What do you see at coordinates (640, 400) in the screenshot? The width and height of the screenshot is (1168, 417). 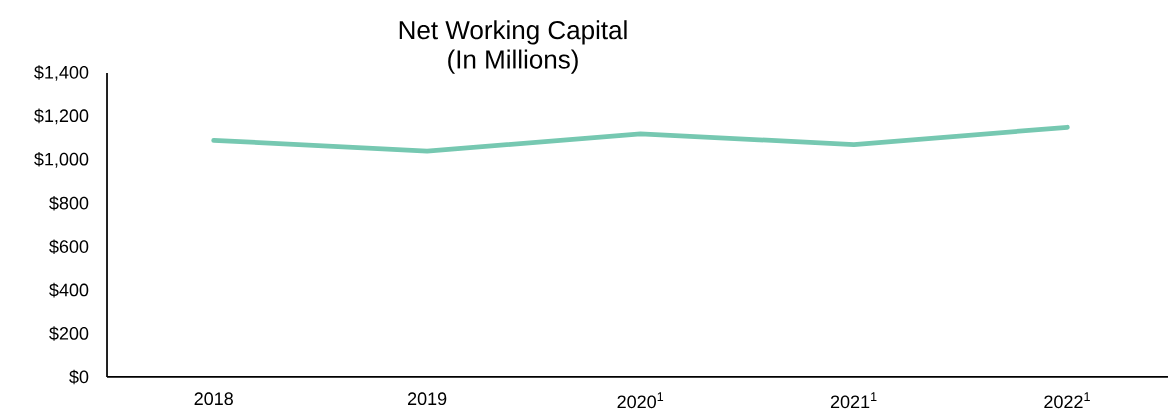 I see `x-tick-label: 2020$^{1}$` at bounding box center [640, 400].